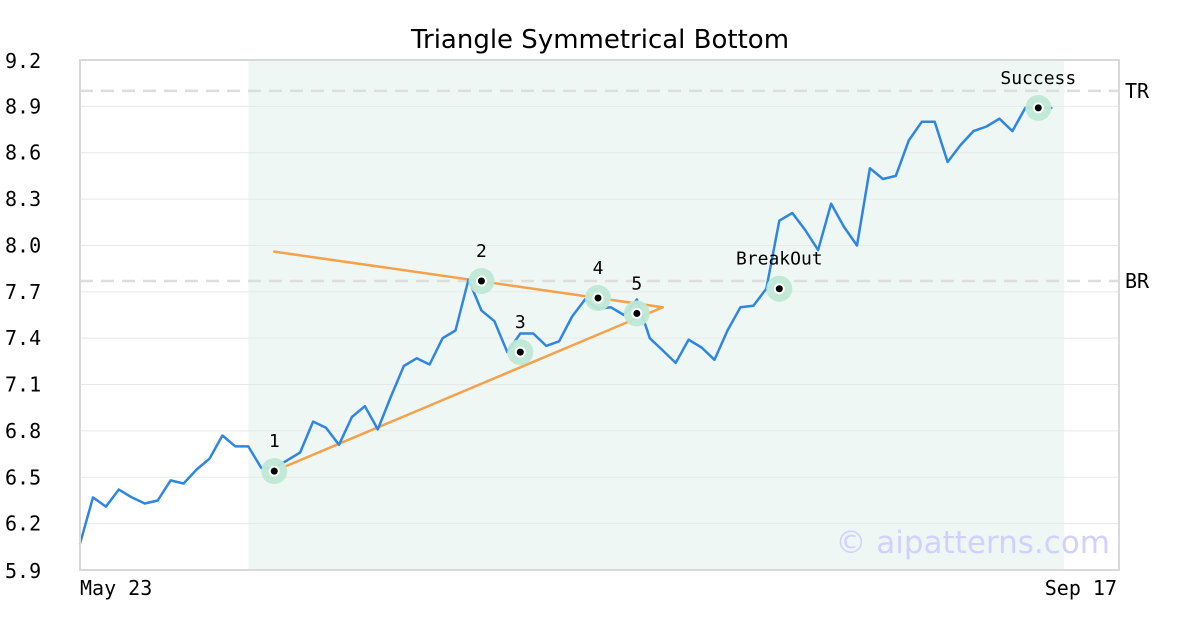 This screenshot has height=635, width=1200. What do you see at coordinates (23, 431) in the screenshot?
I see `y-tick-label: 6.8` at bounding box center [23, 431].